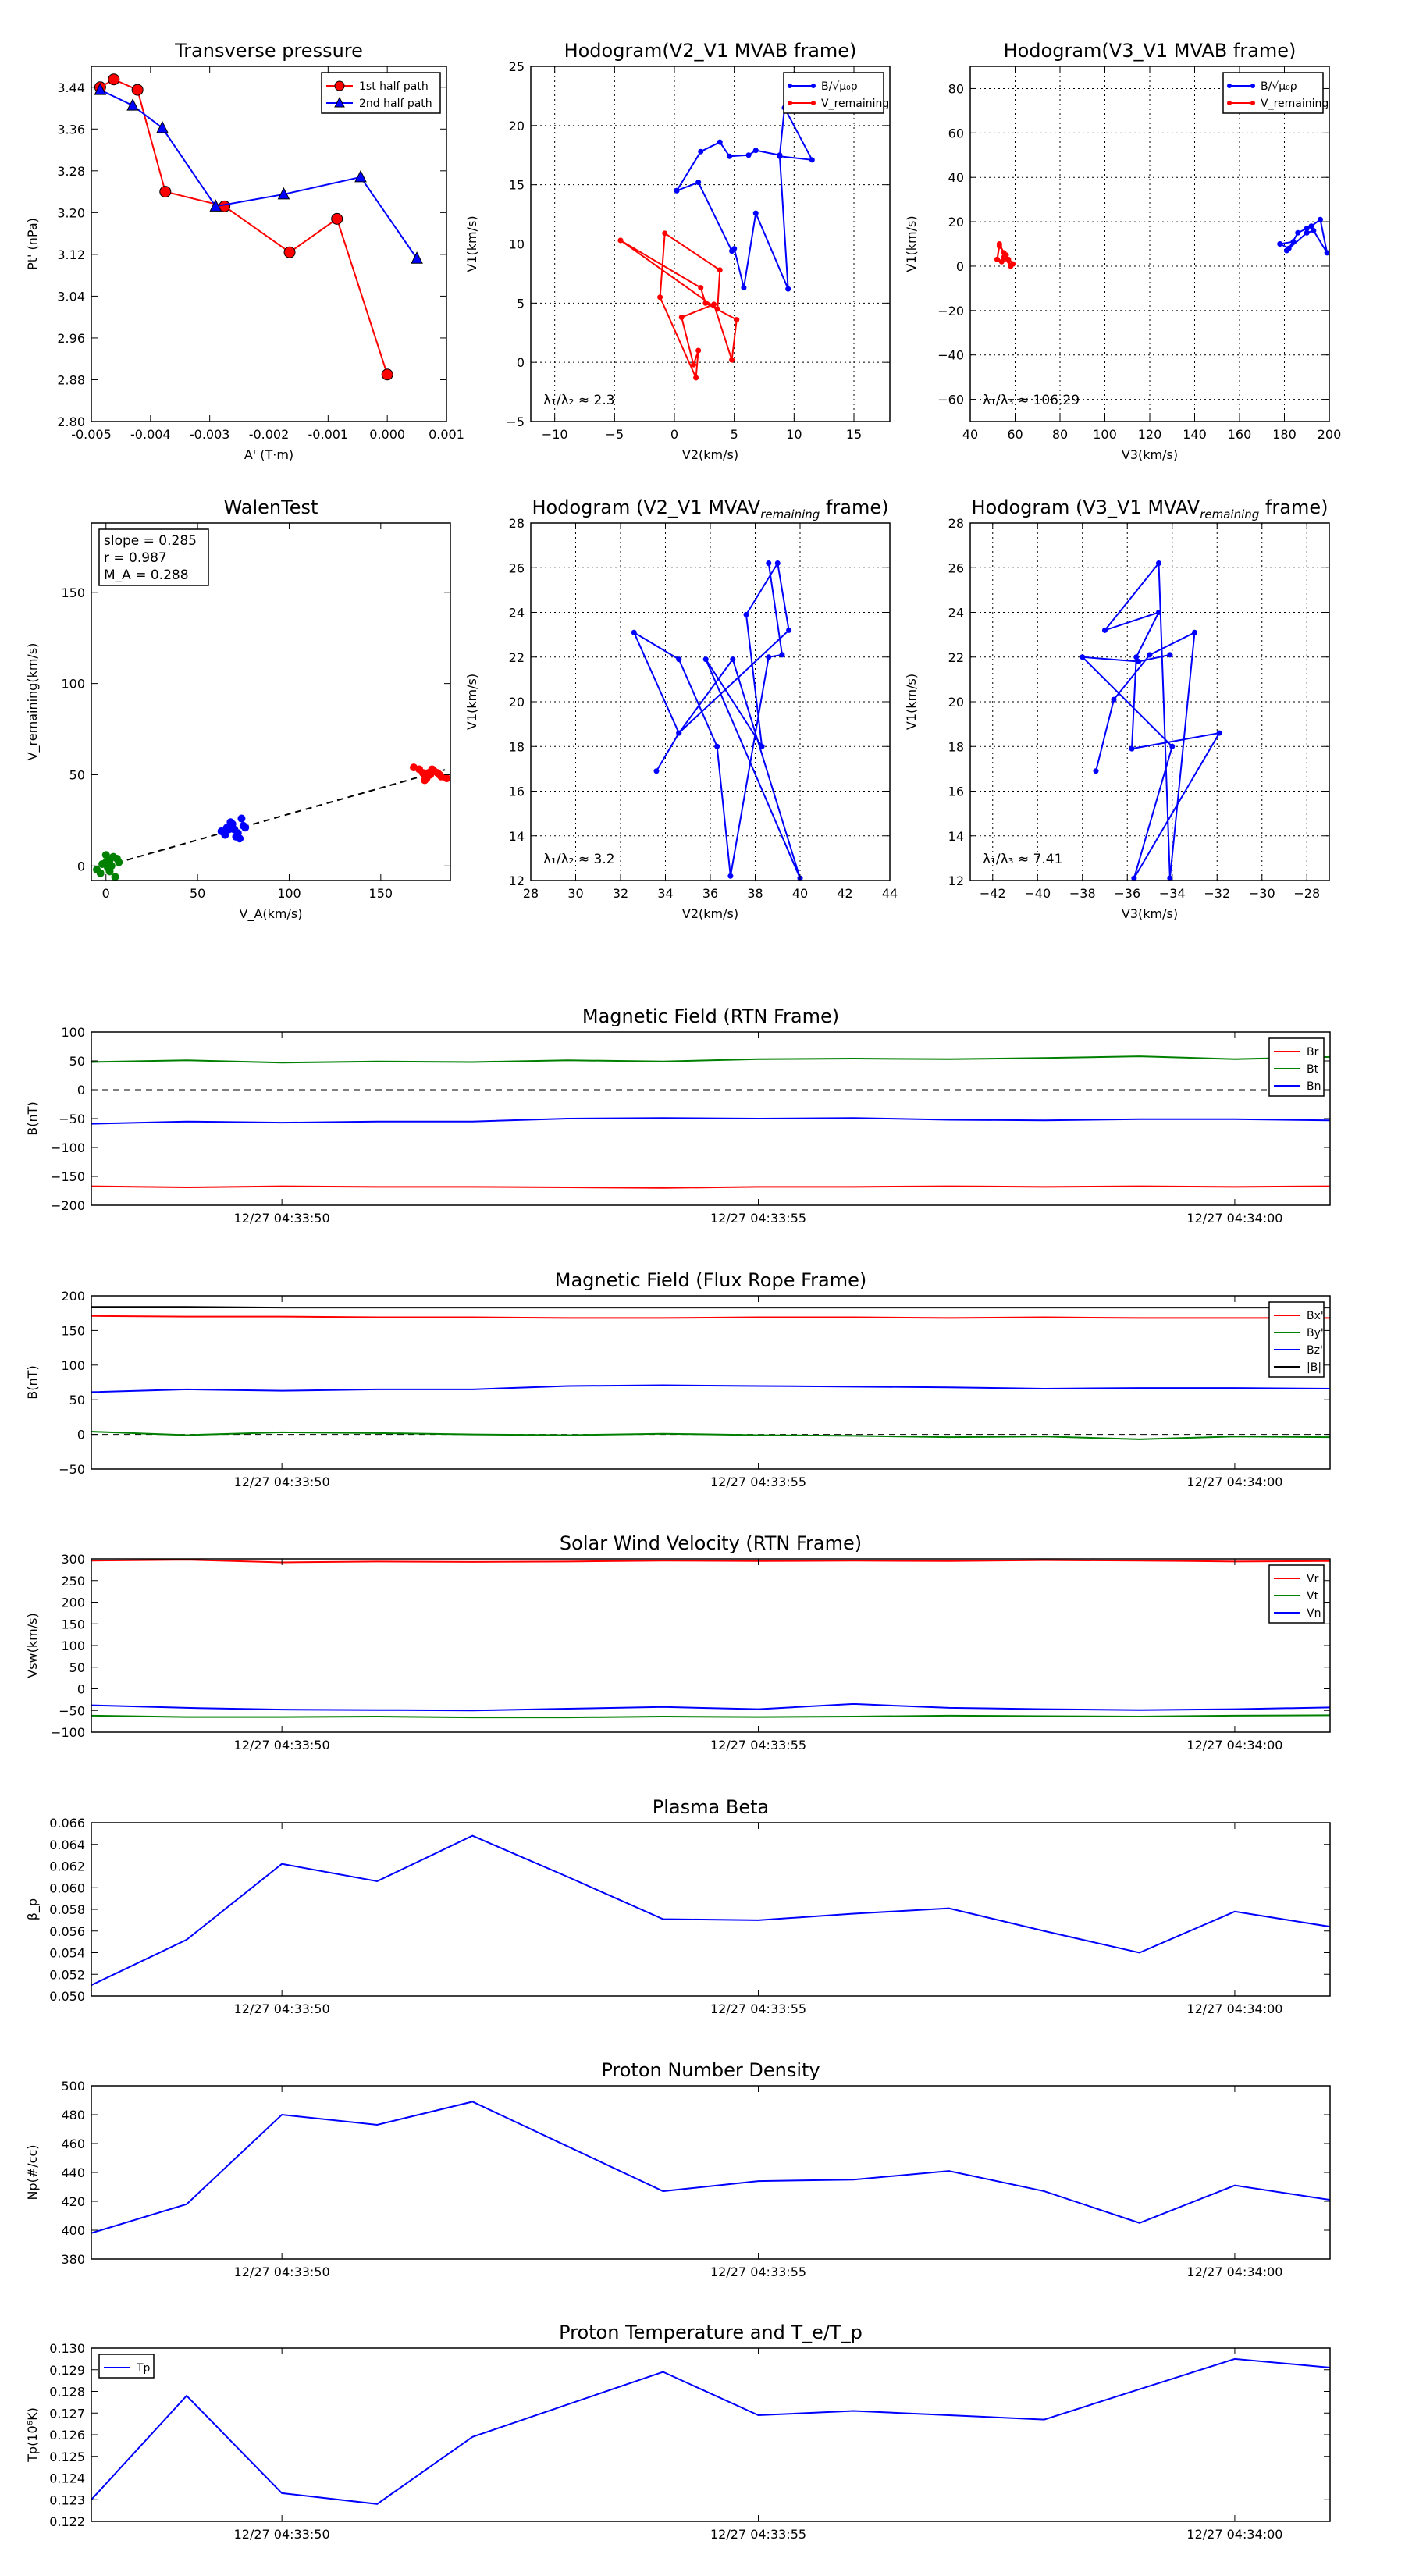 The height and width of the screenshot is (2576, 1405). What do you see at coordinates (517, 836) in the screenshot?
I see `y-tick-label: 14` at bounding box center [517, 836].